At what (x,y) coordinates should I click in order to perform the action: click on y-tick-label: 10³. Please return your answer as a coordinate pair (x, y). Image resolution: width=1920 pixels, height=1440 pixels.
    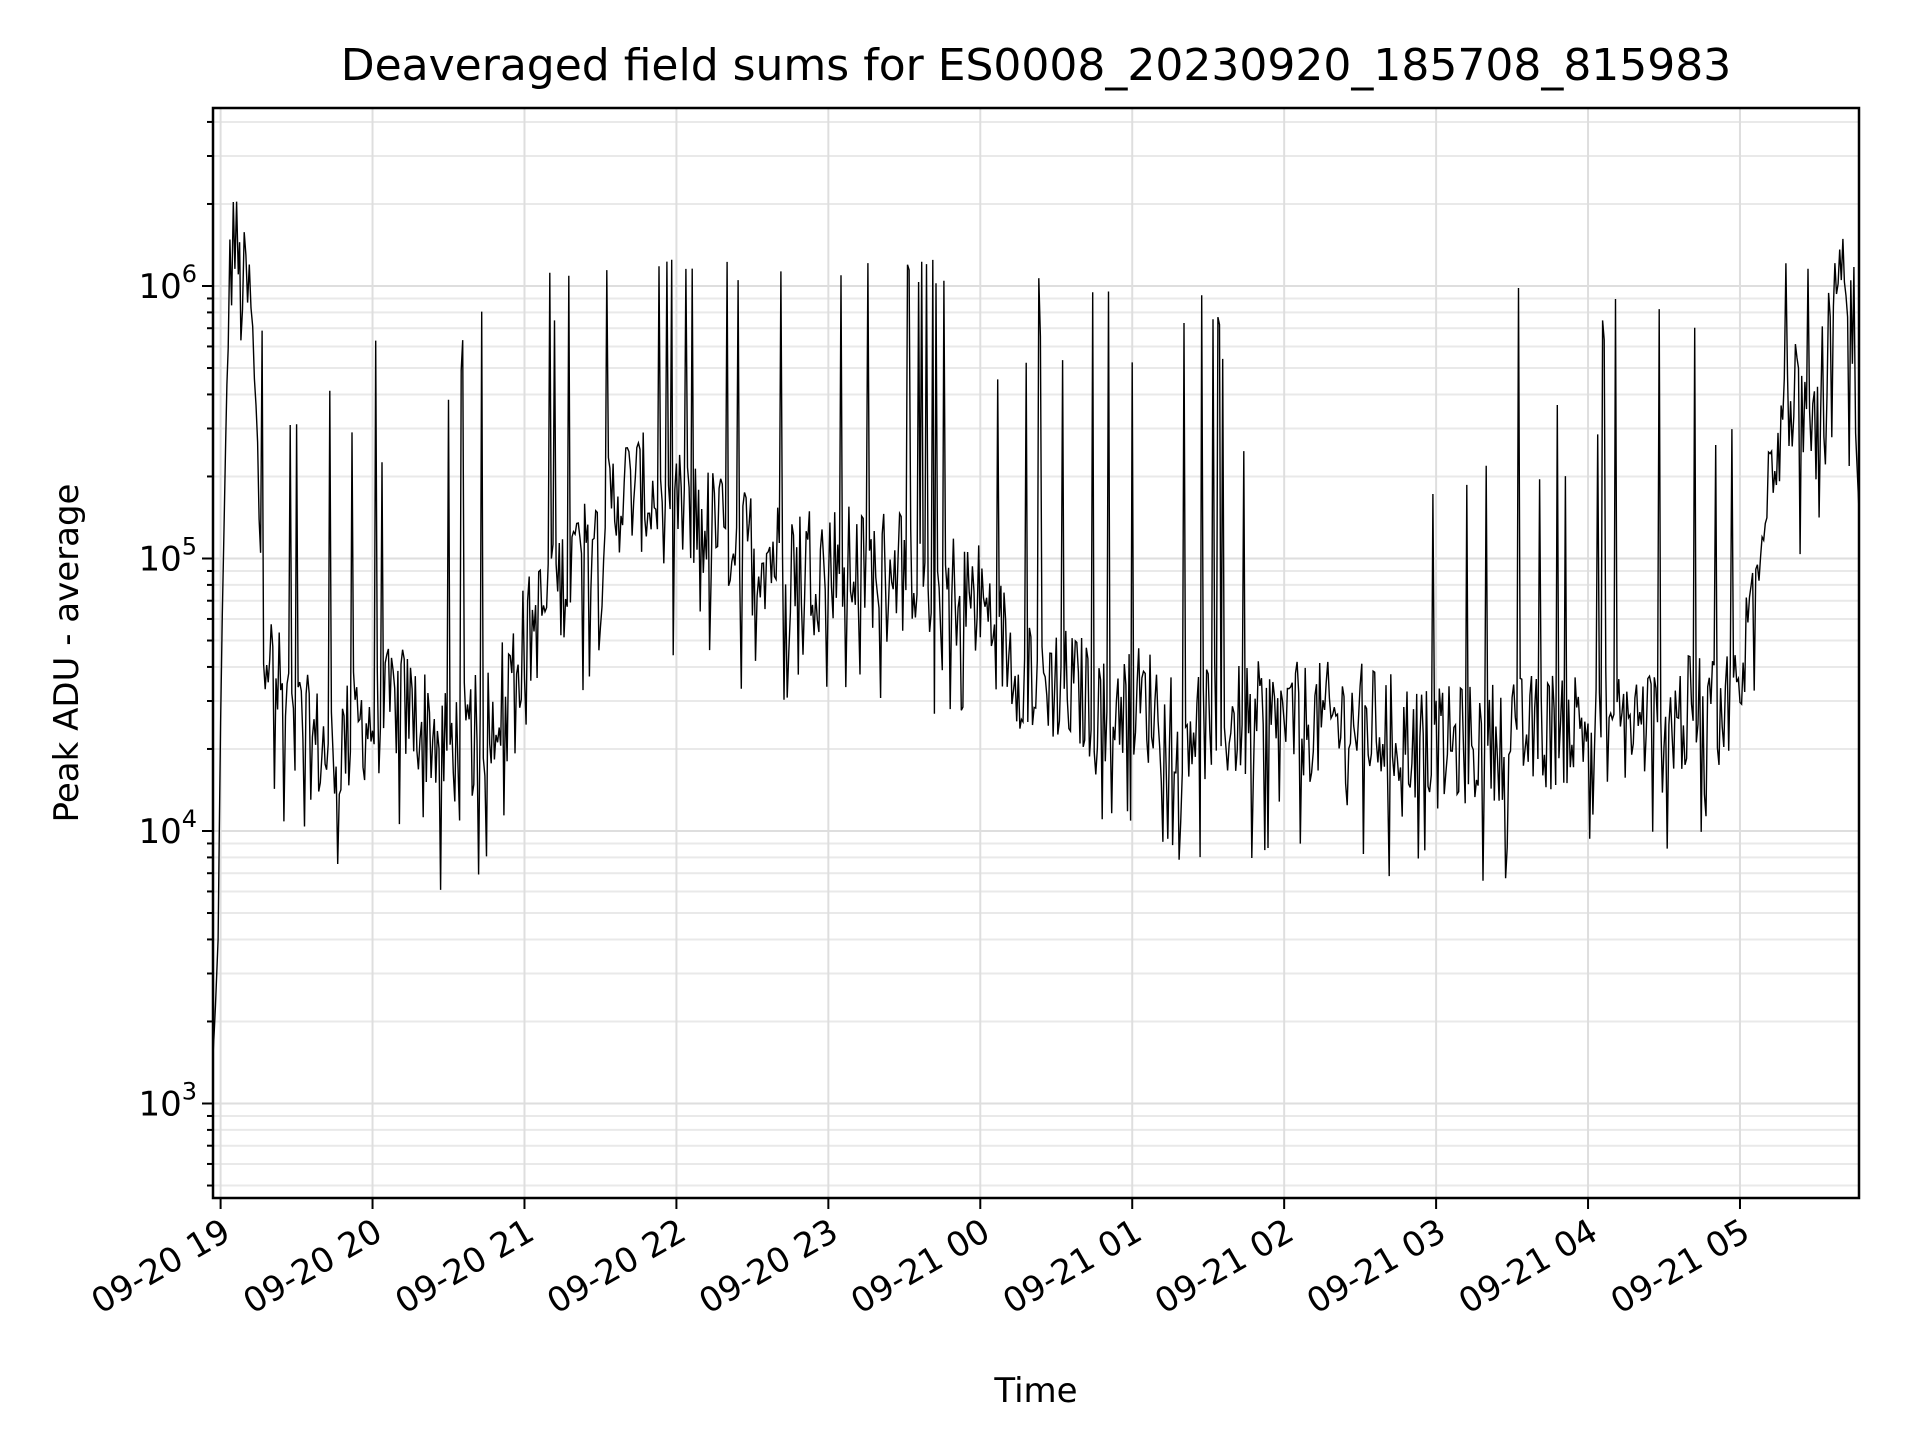
    Looking at the image, I should click on (167, 1101).